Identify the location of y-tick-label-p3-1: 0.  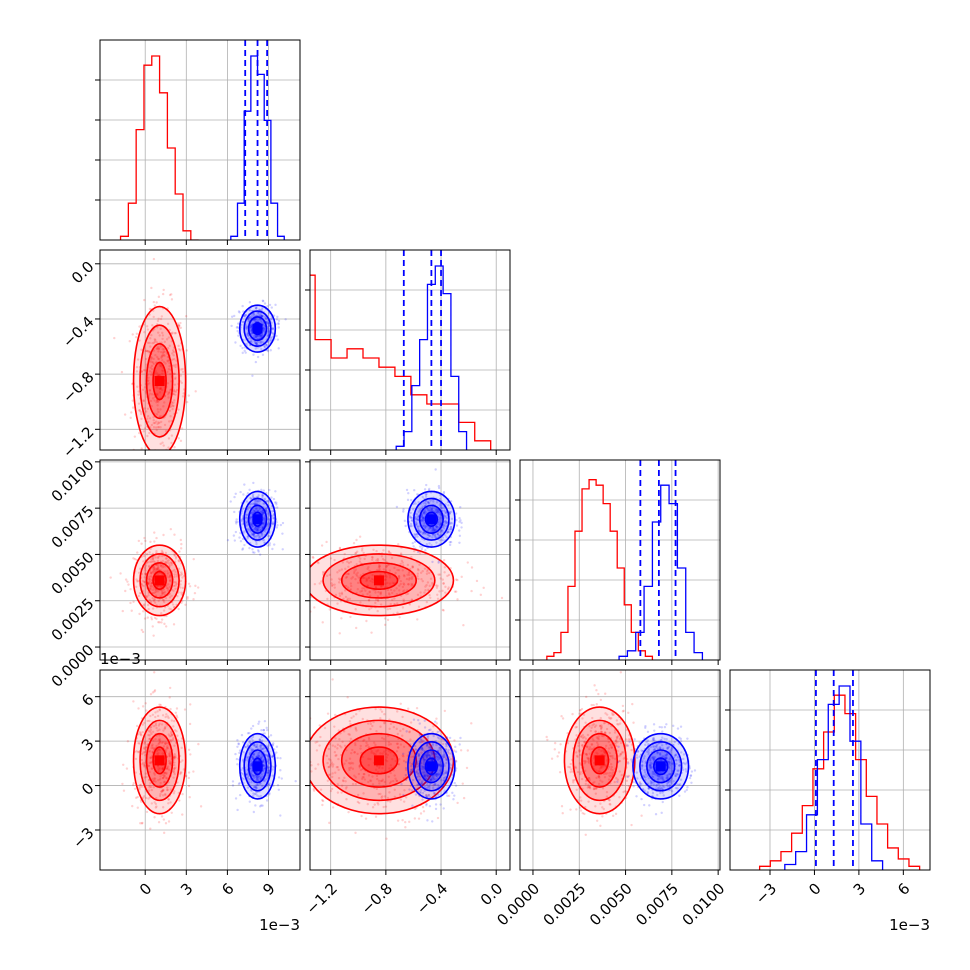
(87, 788).